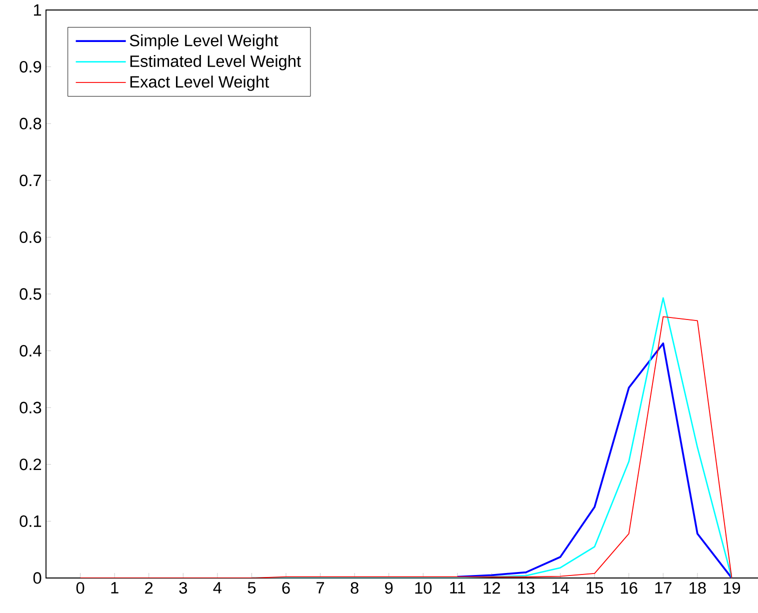 The width and height of the screenshot is (758, 613). Describe the element at coordinates (31, 66) in the screenshot. I see `y-tick-label: 0.9` at that location.